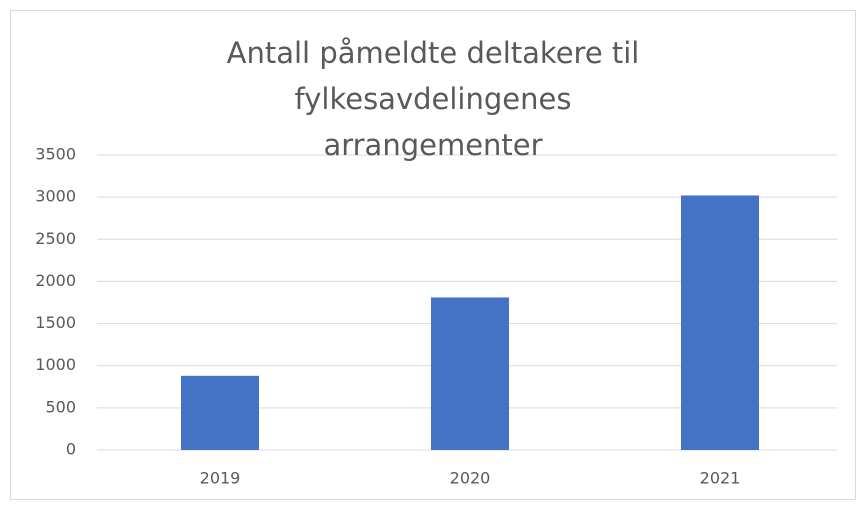 Image resolution: width=866 pixels, height=506 pixels. What do you see at coordinates (55, 280) in the screenshot?
I see `y-tick-label: 2000` at bounding box center [55, 280].